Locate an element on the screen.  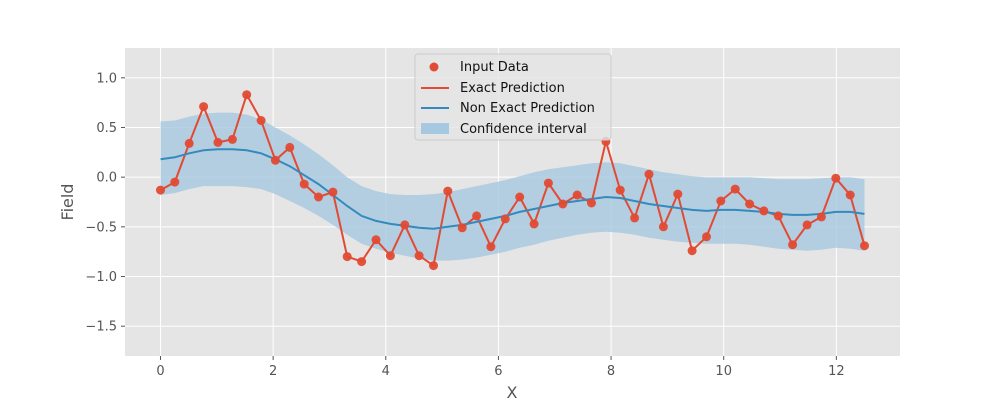
y-tick-label: 0.5 is located at coordinates (106, 128).